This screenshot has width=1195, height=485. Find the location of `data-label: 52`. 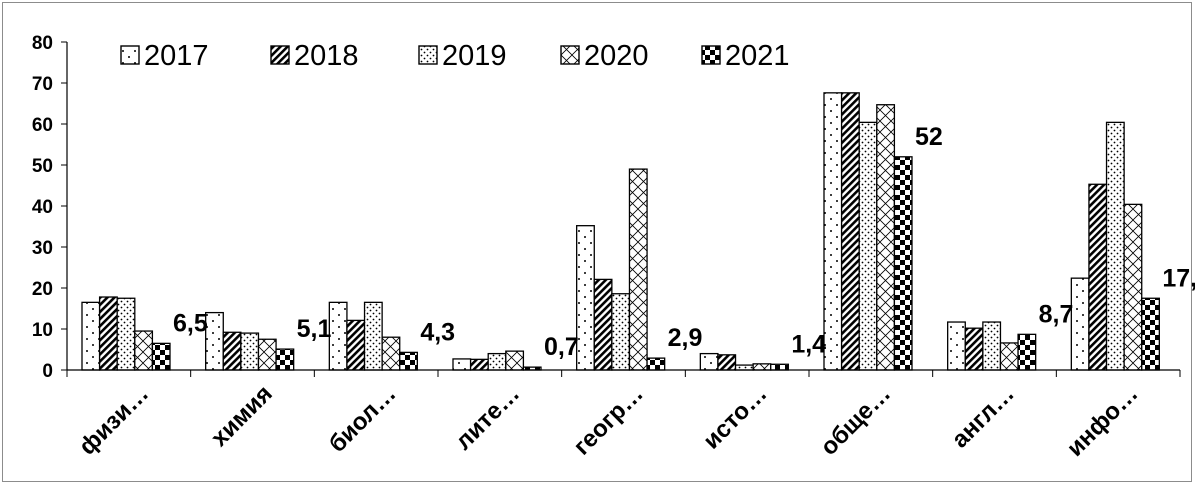

data-label: 52 is located at coordinates (929, 137).